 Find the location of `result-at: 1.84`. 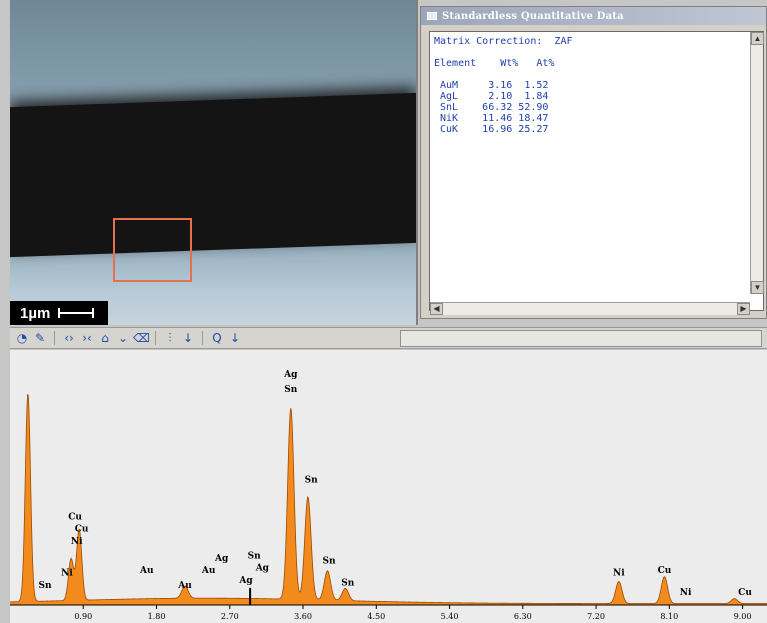

result-at: 1.84 is located at coordinates (530, 96).